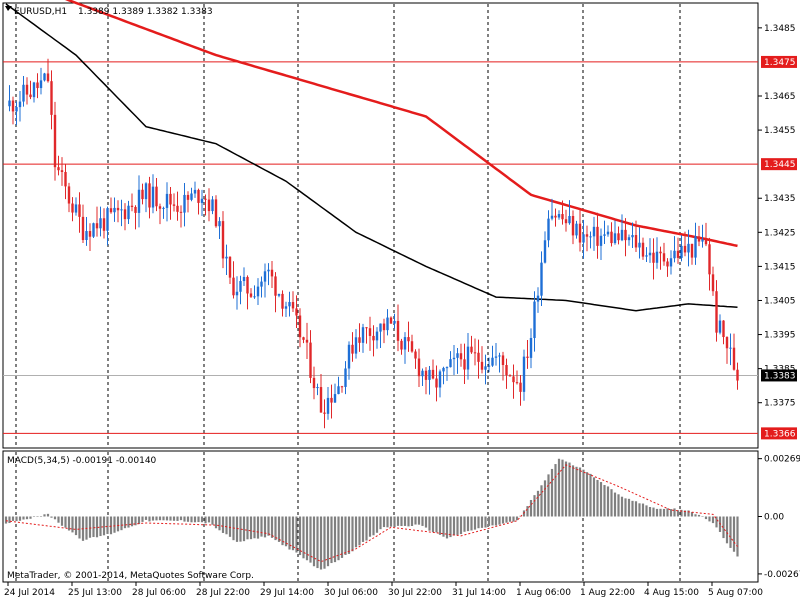  What do you see at coordinates (780, 404) in the screenshot?
I see `y-tick-label: 1.3375` at bounding box center [780, 404].